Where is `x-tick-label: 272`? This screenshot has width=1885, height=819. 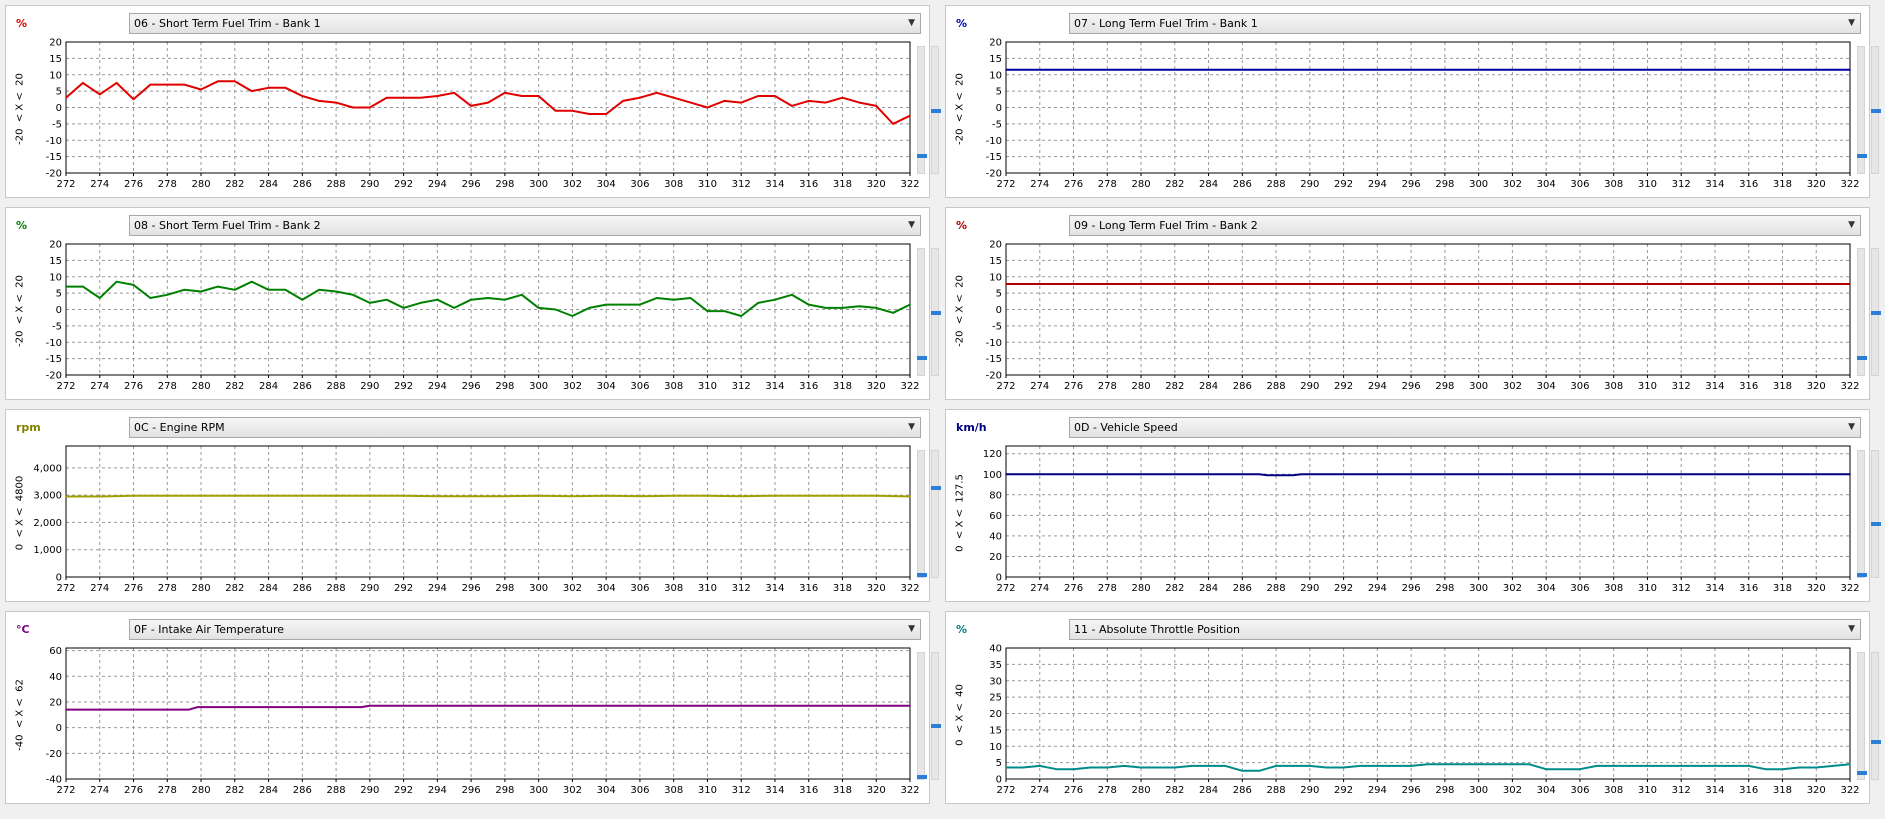
x-tick-label: 272 is located at coordinates (1005, 386).